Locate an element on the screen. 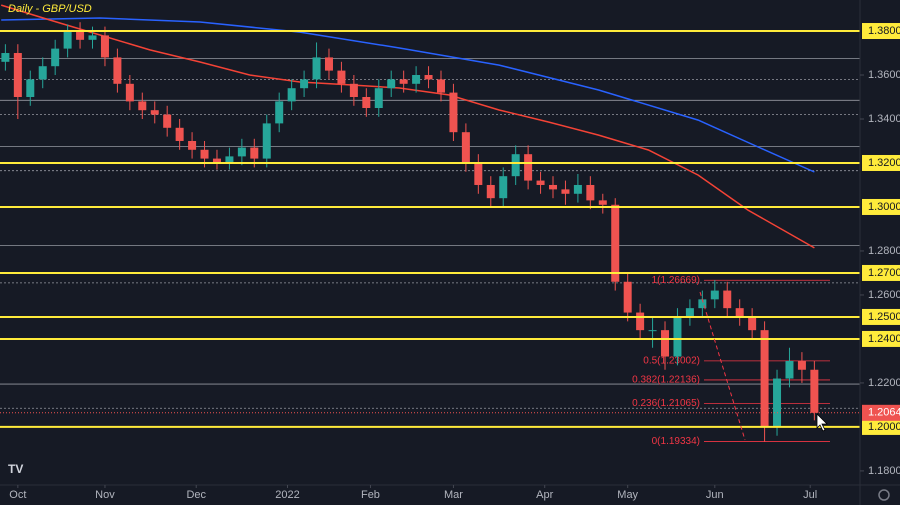 This screenshot has width=900, height=505. y-tick-label: 1.22000 is located at coordinates (884, 383).